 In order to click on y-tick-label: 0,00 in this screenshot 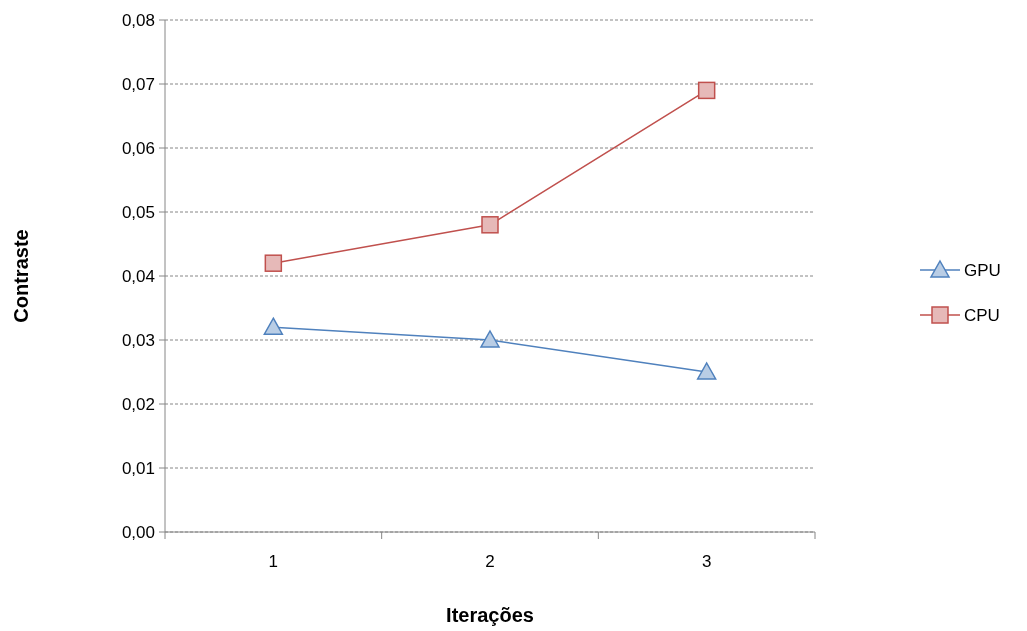, I will do `click(138, 532)`.